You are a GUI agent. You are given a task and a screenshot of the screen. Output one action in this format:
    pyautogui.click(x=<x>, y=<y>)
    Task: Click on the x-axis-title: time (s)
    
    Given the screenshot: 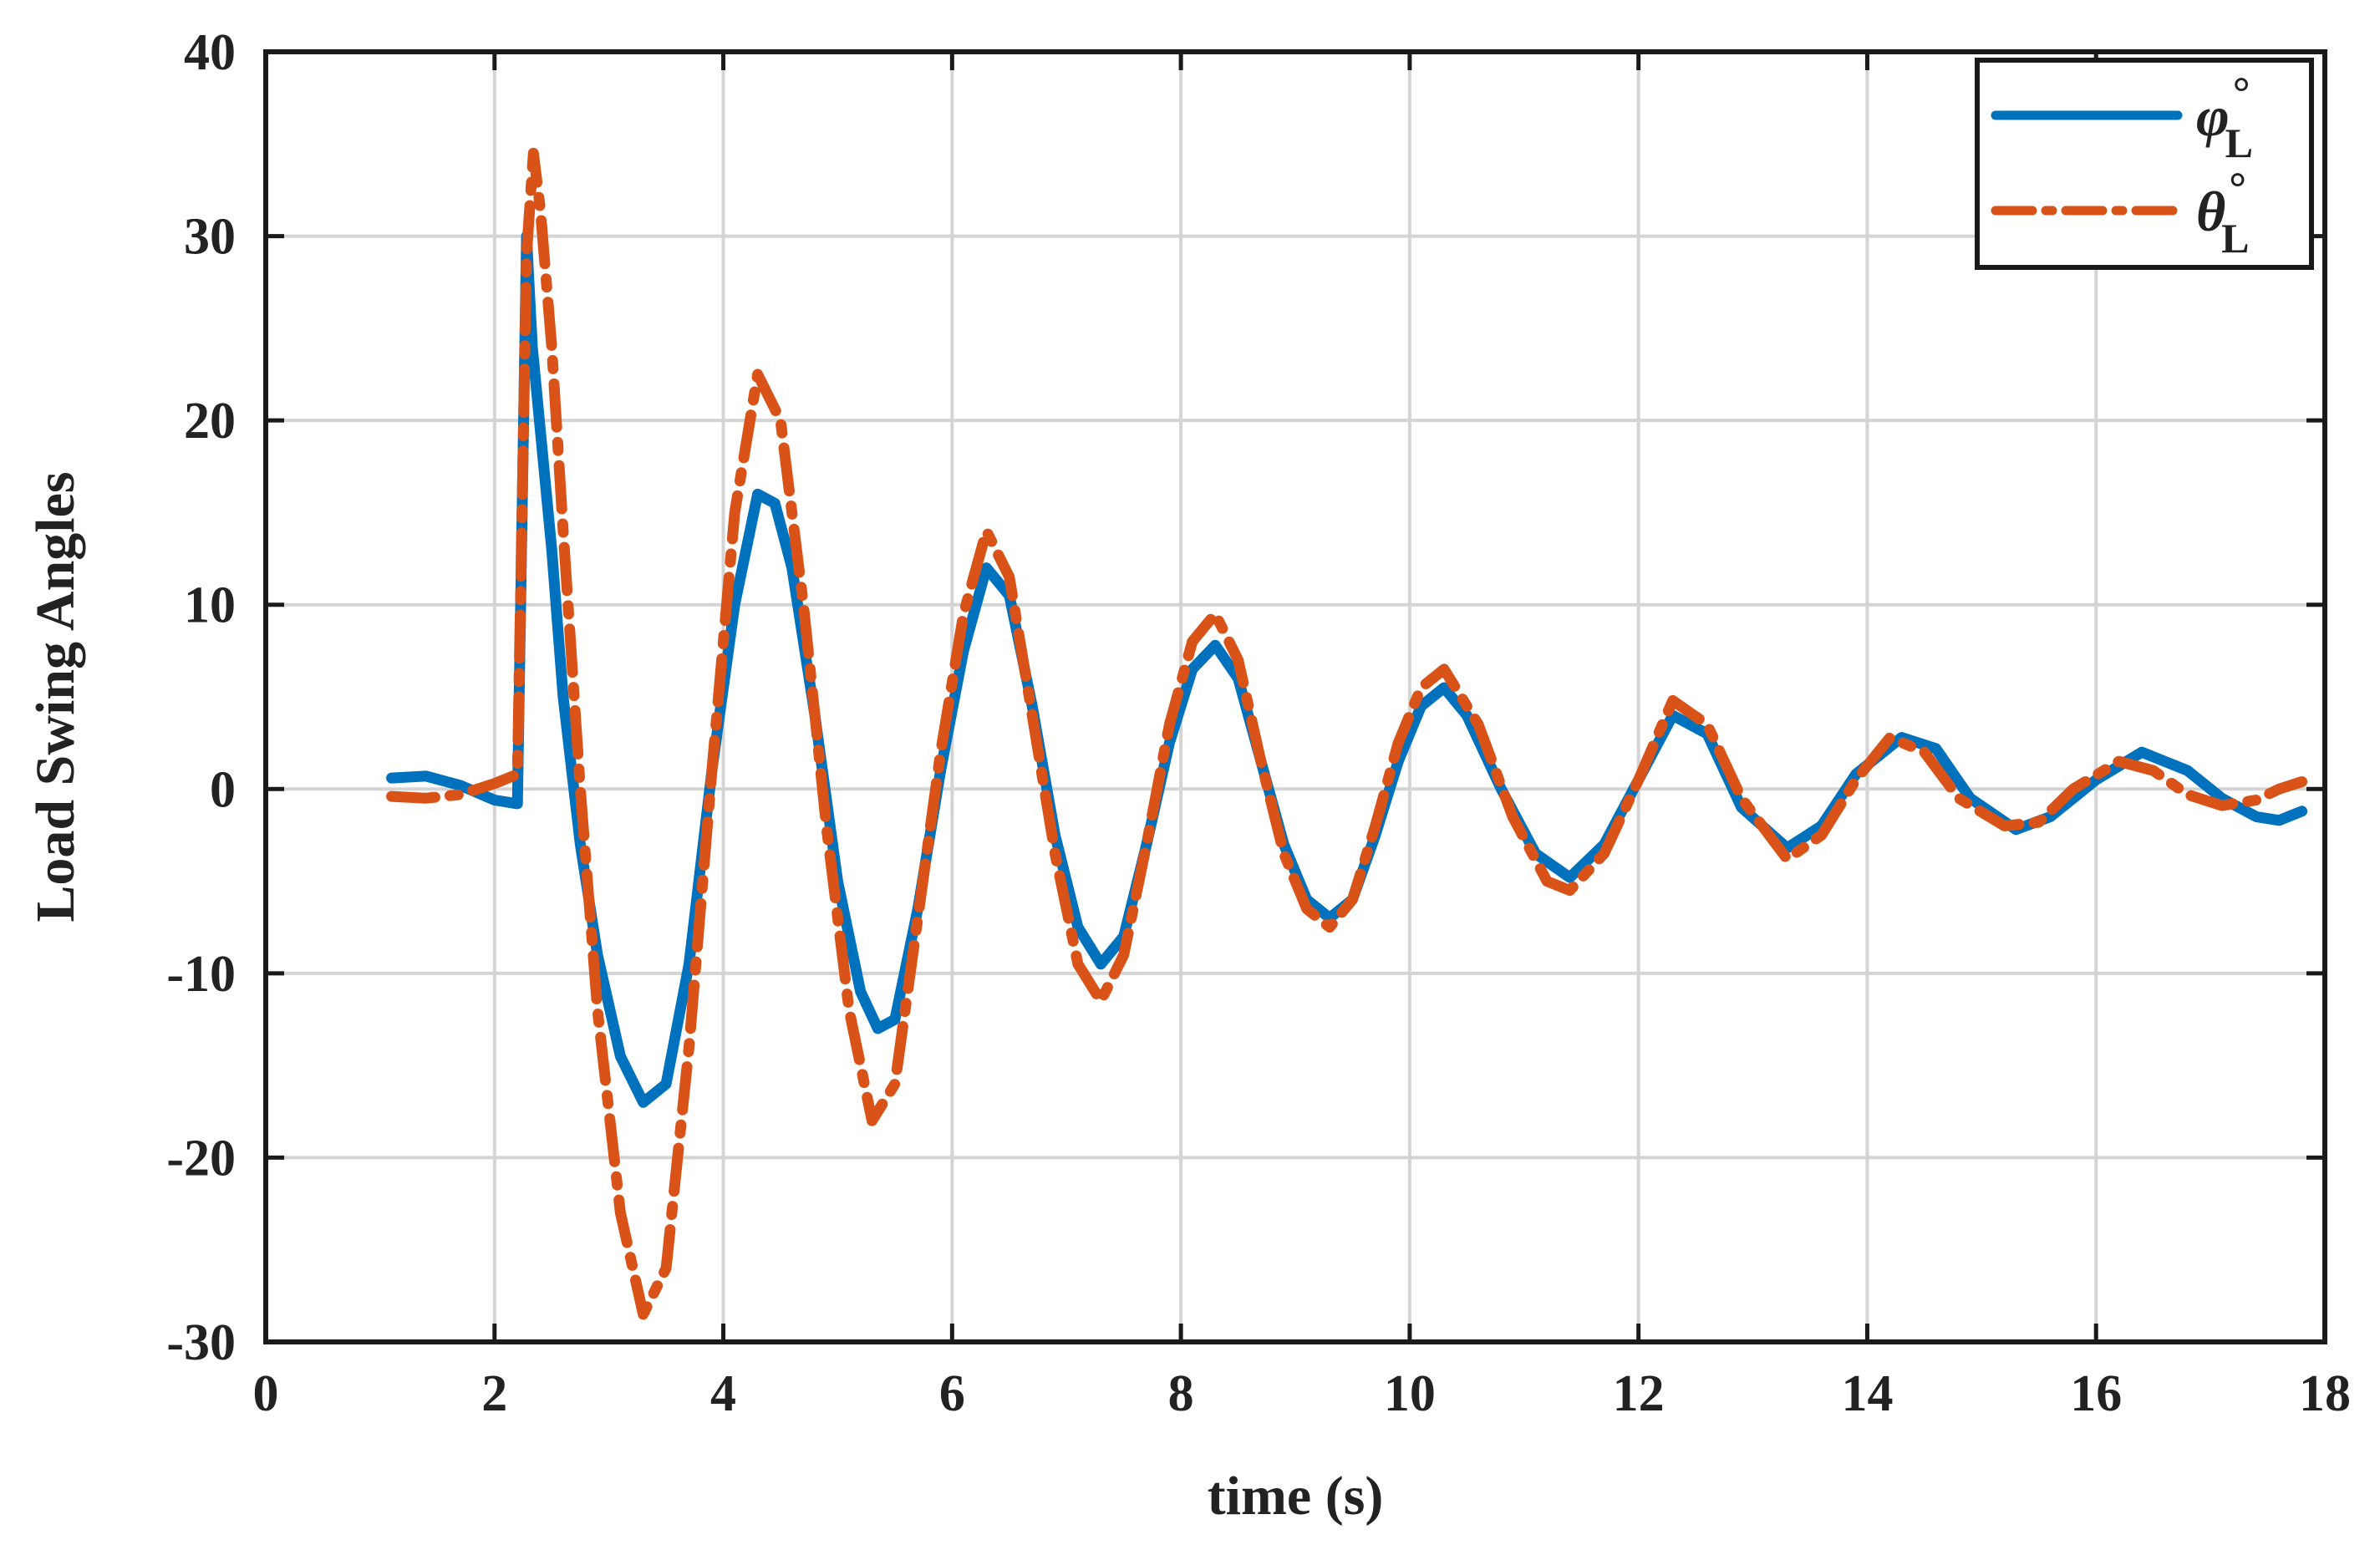 What is the action you would take?
    pyautogui.click(x=1296, y=1496)
    